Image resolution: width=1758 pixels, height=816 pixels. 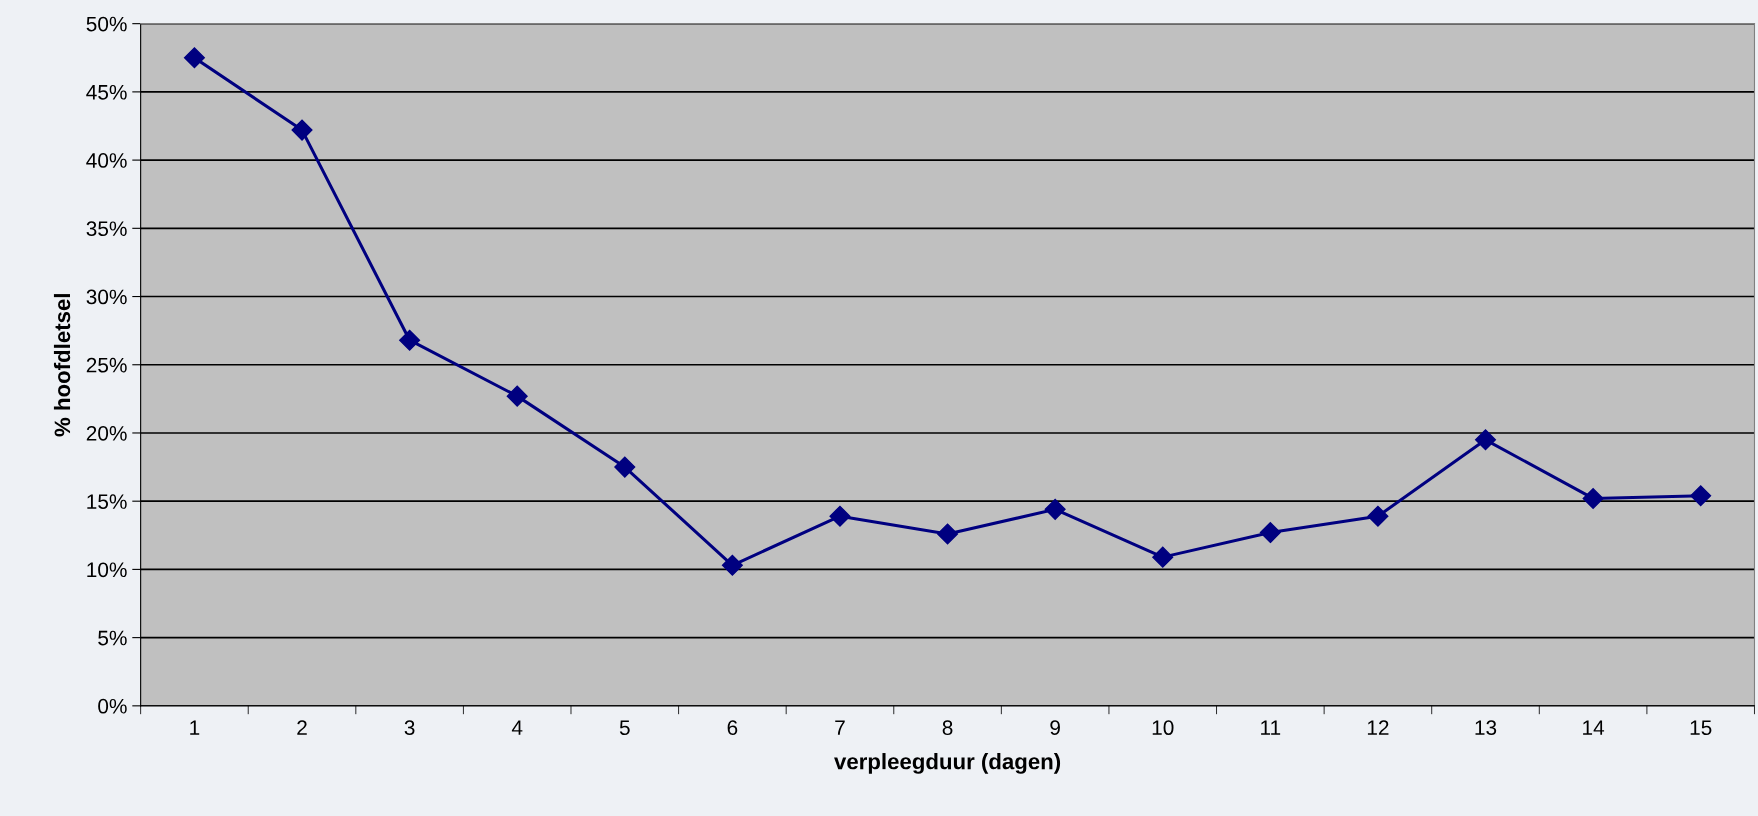 What do you see at coordinates (302, 727) in the screenshot?
I see `x-tick-label: 2` at bounding box center [302, 727].